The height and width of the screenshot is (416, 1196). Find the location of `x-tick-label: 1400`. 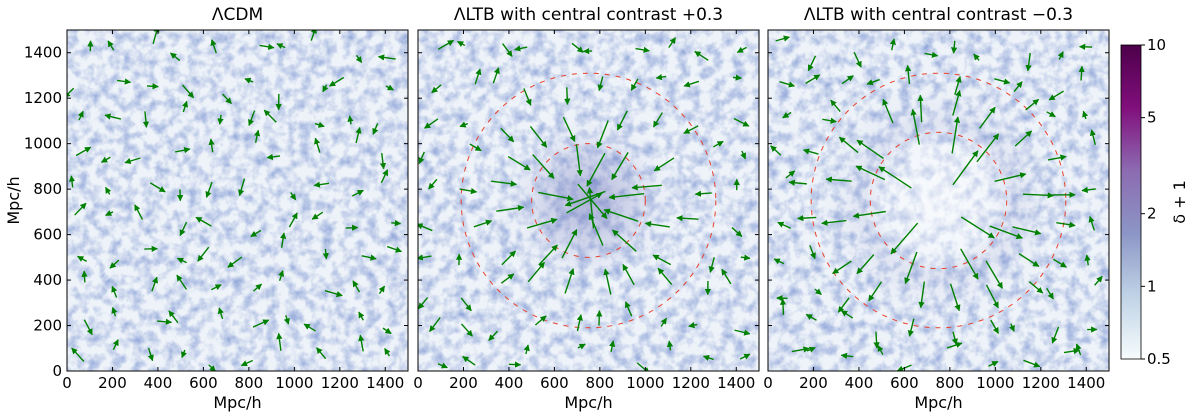

x-tick-label: 1400 is located at coordinates (1086, 383).